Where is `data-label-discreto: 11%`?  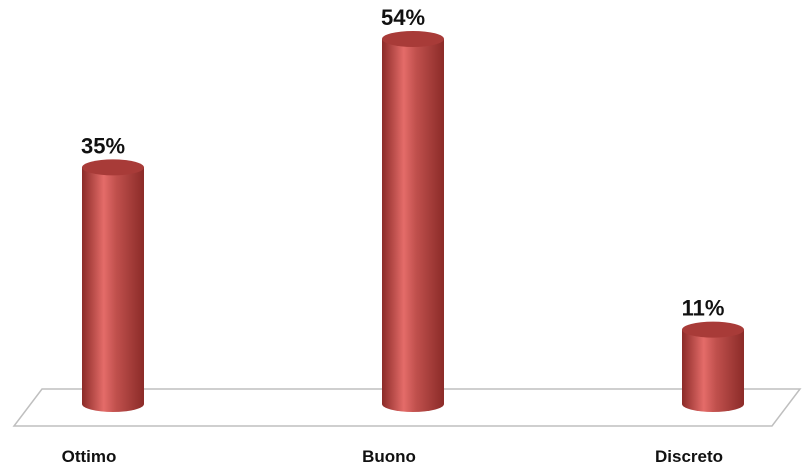 data-label-discreto: 11% is located at coordinates (703, 308).